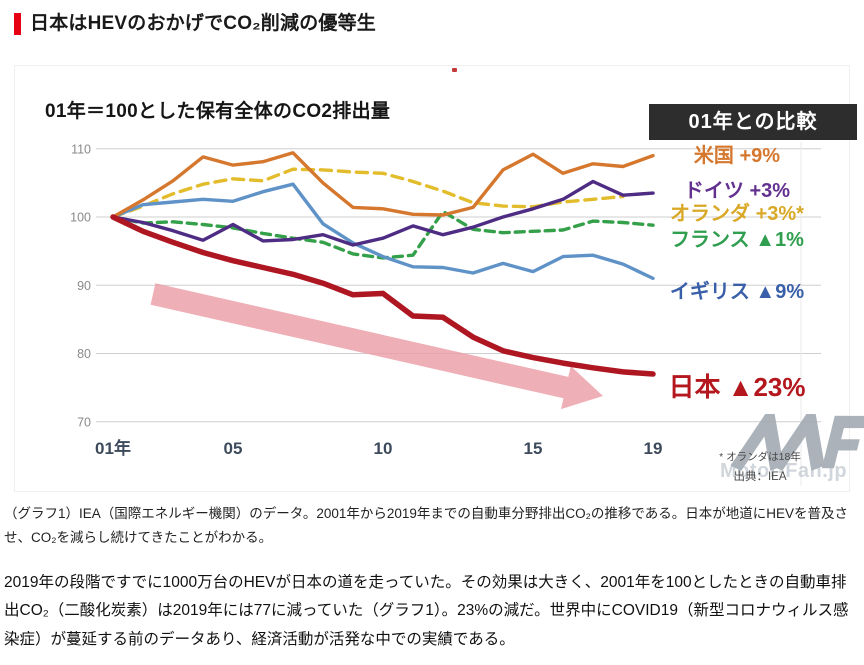 The width and height of the screenshot is (864, 665). Describe the element at coordinates (218, 111) in the screenshot. I see `chart-title: 01年＝100とした保有全体のCO2排出量` at that location.